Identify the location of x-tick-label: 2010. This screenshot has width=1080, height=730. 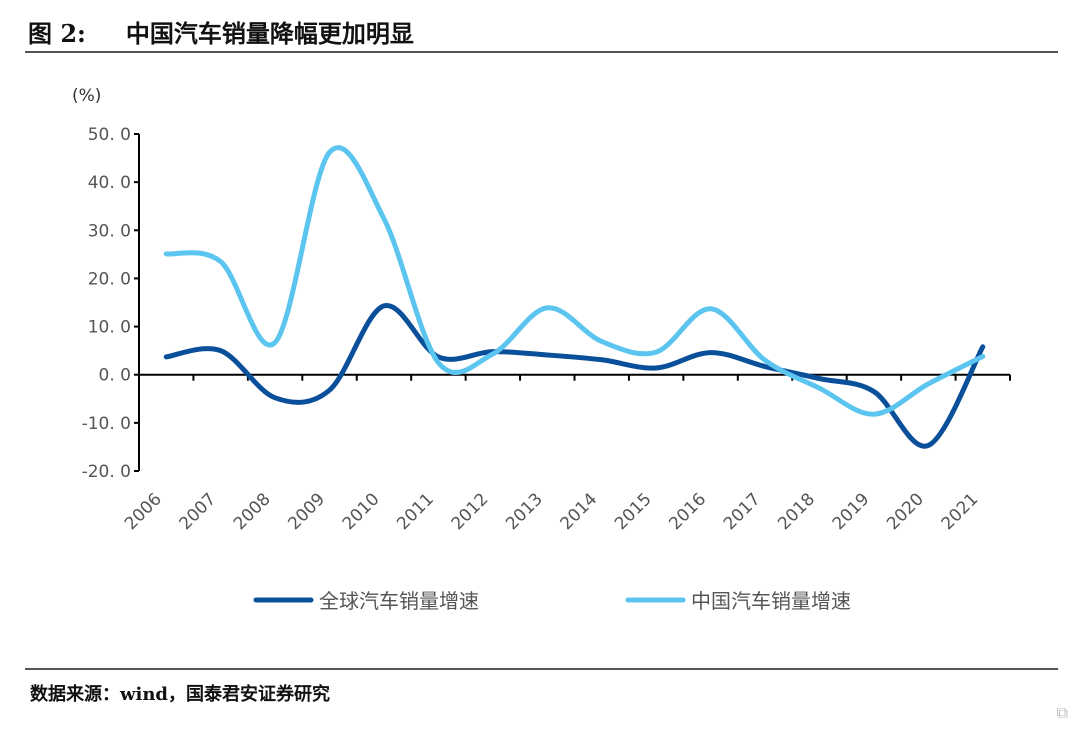
(361, 511).